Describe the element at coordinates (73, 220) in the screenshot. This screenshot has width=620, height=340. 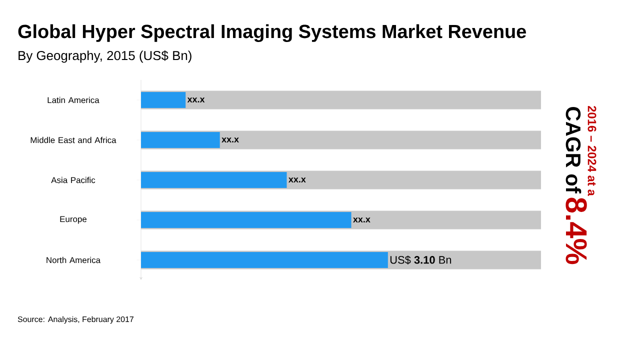
I see `y-tick-label: Europe` at that location.